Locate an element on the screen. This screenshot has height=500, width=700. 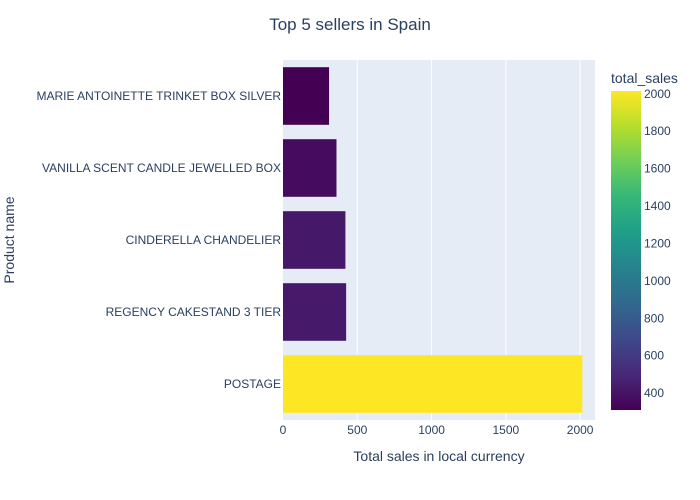
y-axis-title: Product name is located at coordinates (9, 239).